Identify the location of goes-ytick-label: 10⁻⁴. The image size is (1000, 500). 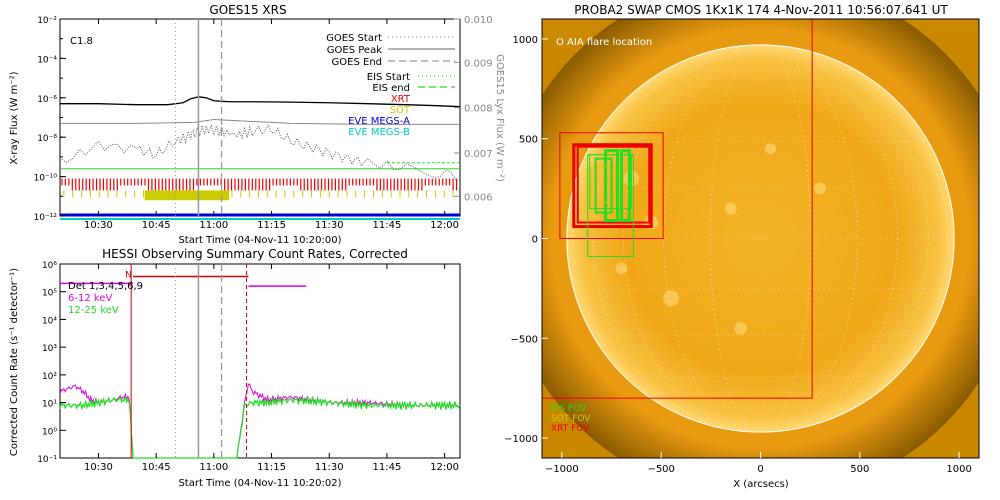
(47, 60).